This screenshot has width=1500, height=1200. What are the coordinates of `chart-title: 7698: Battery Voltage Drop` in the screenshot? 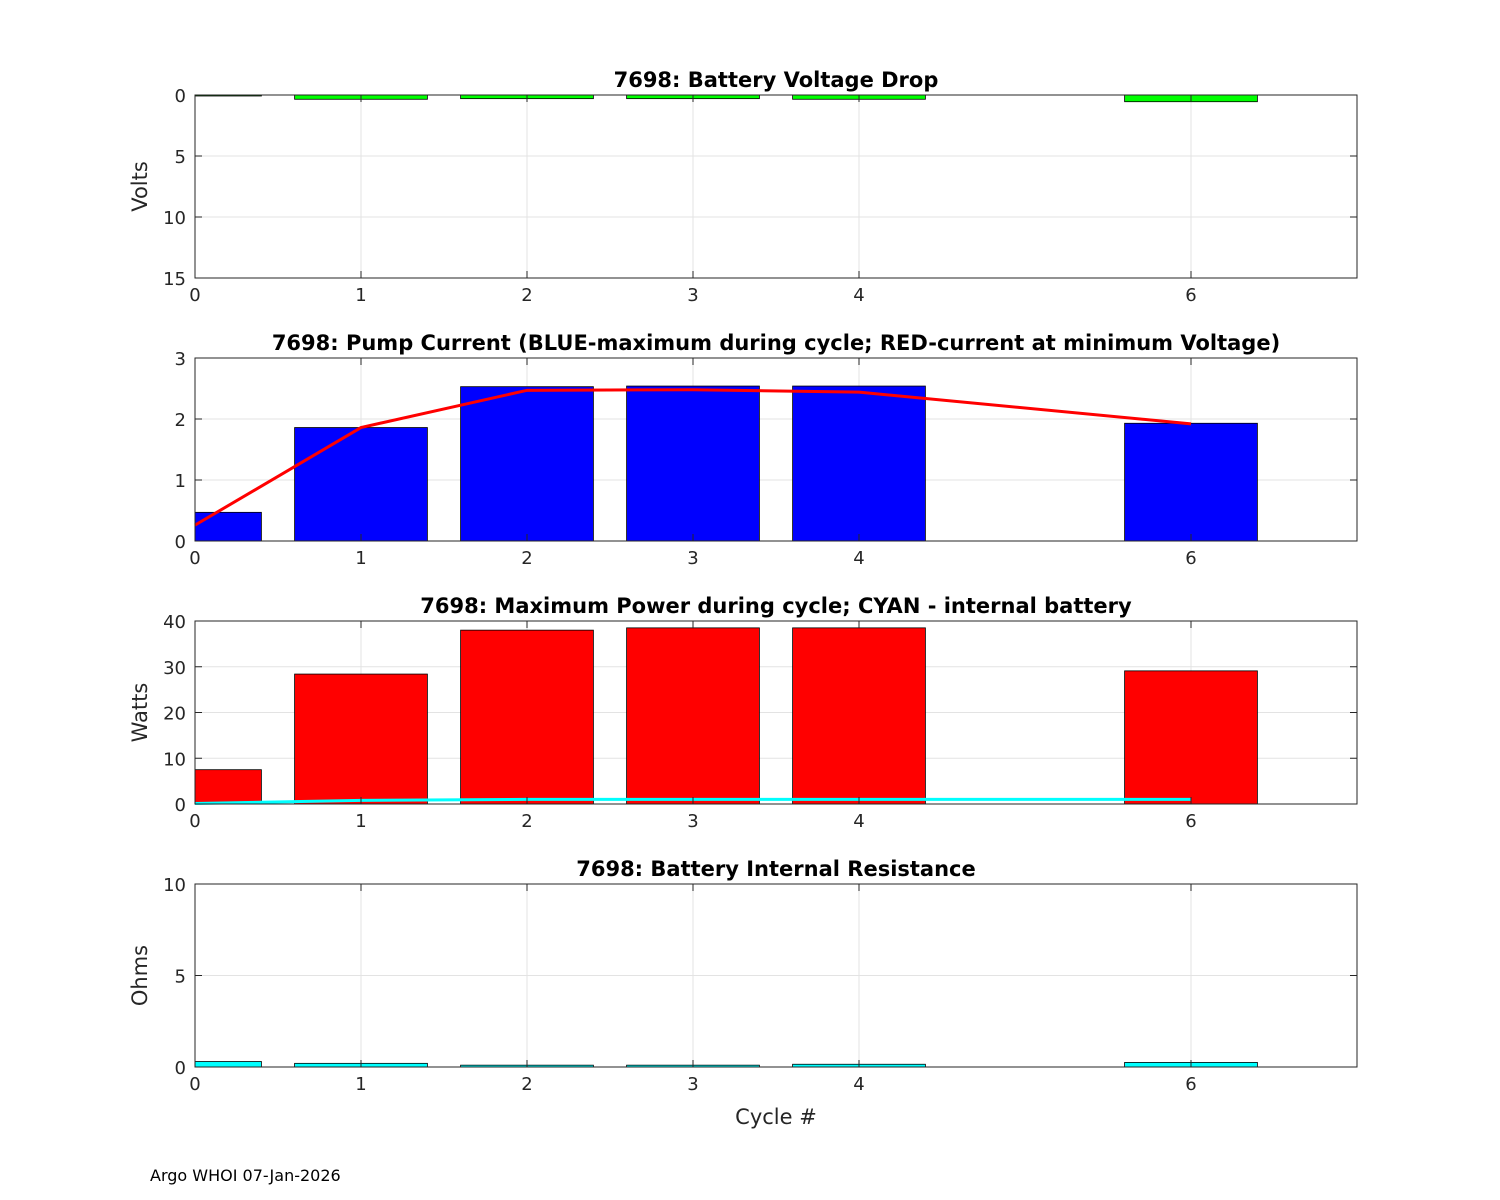 It's located at (776, 80).